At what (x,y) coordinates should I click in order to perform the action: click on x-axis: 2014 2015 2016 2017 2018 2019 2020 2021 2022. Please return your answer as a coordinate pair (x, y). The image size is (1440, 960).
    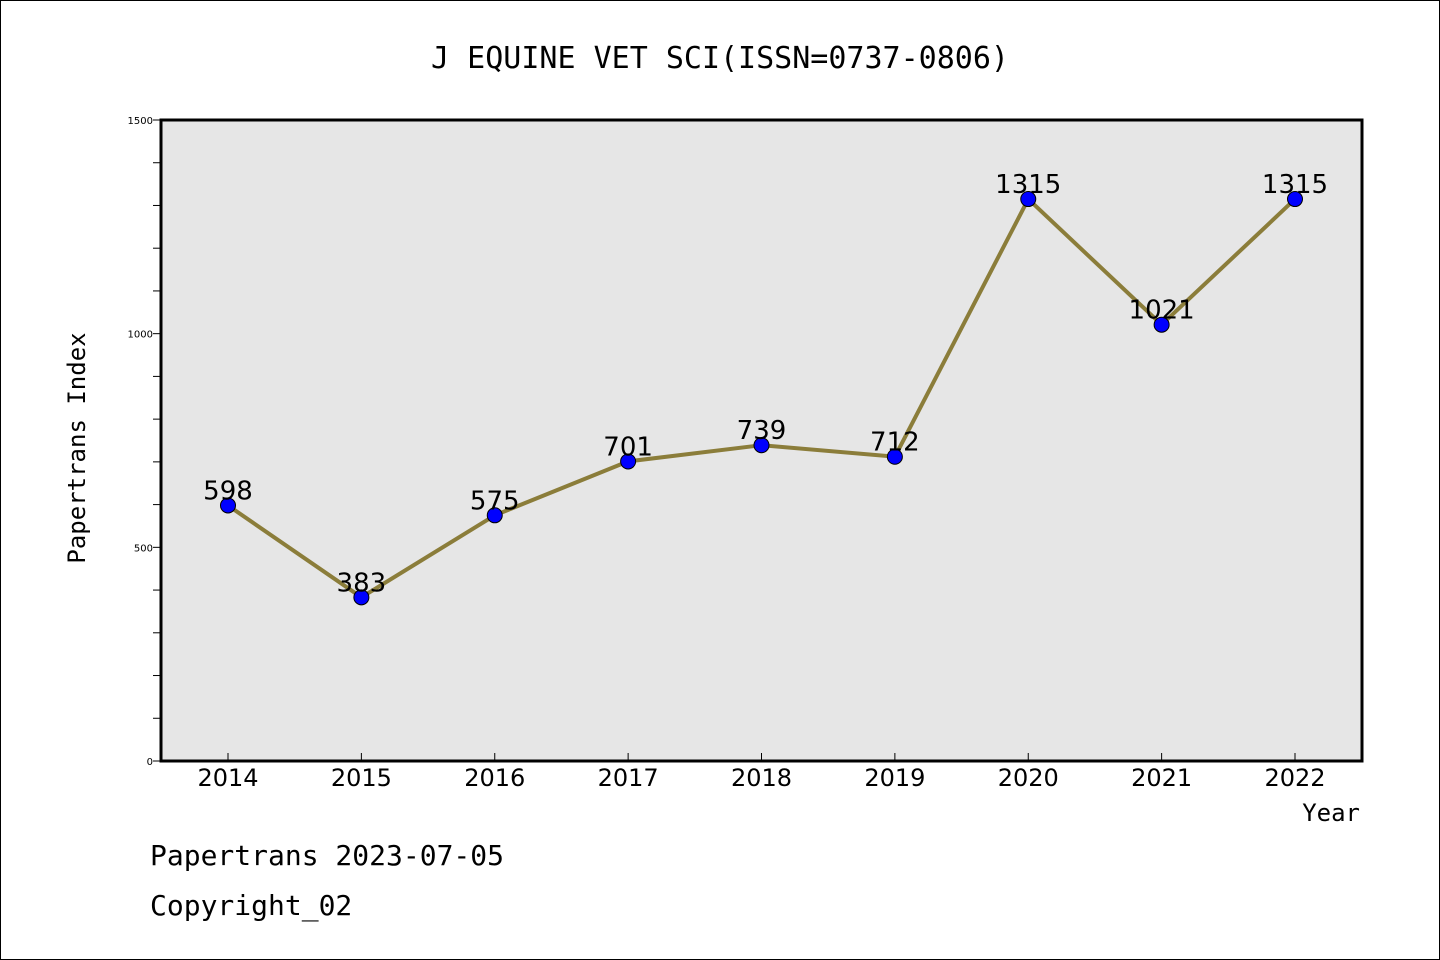
    Looking at the image, I should click on (761, 772).